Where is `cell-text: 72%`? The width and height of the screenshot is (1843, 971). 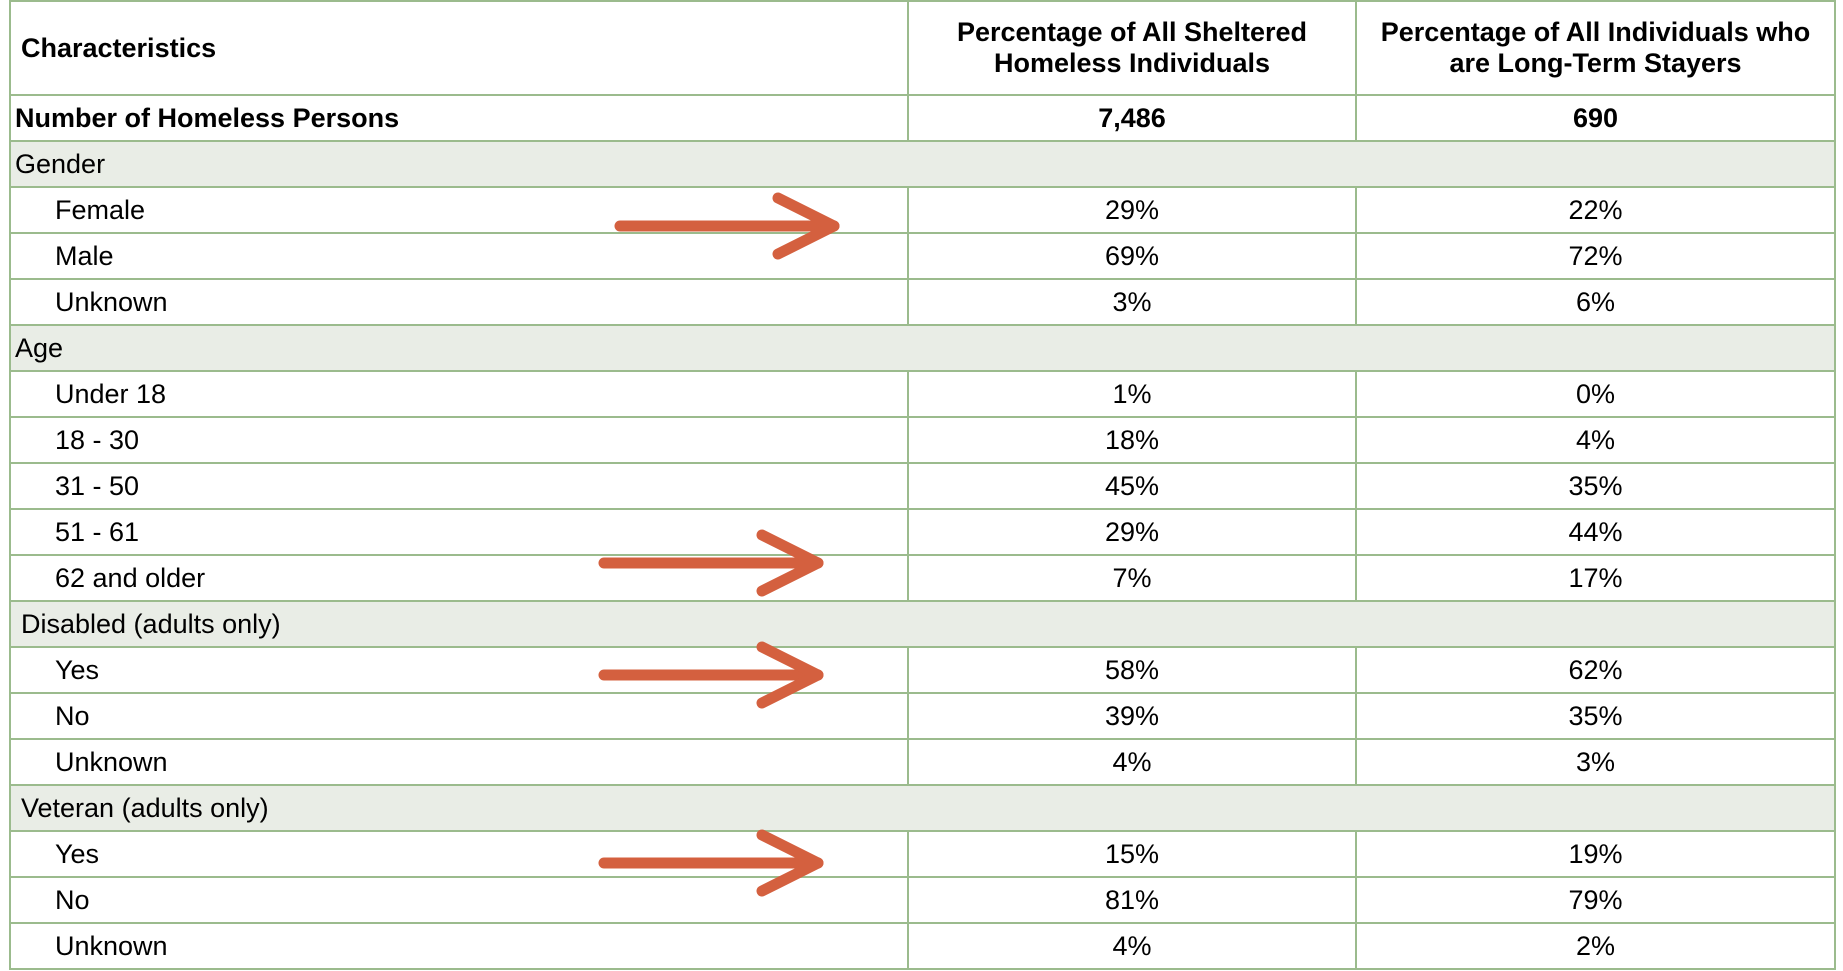
cell-text: 72% is located at coordinates (1595, 255).